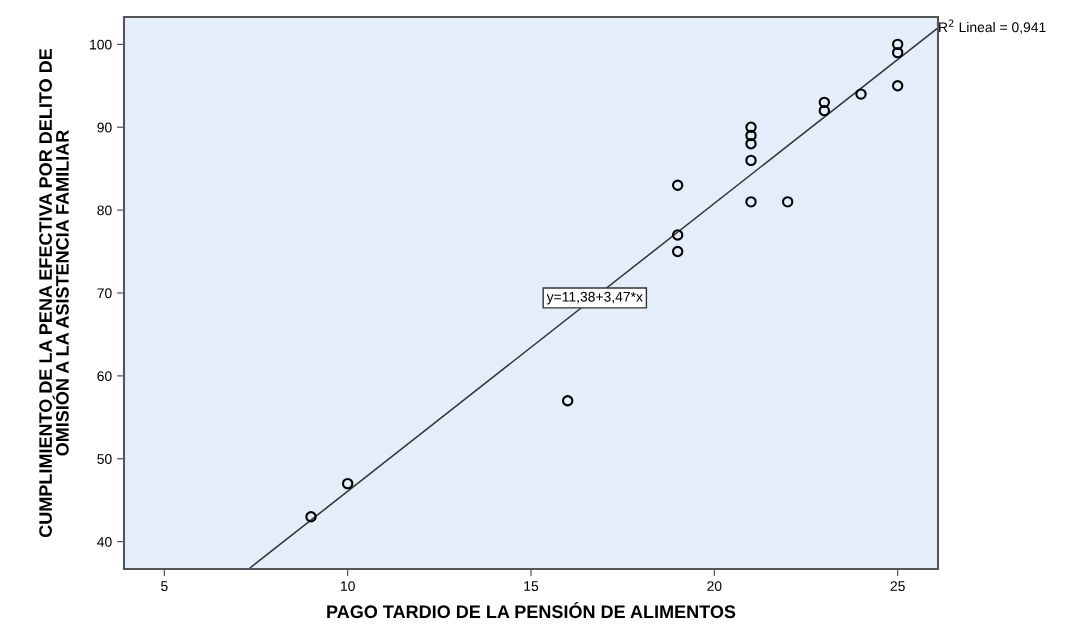 The height and width of the screenshot is (626, 1084). Describe the element at coordinates (164, 586) in the screenshot. I see `x-tick-label: 5` at that location.